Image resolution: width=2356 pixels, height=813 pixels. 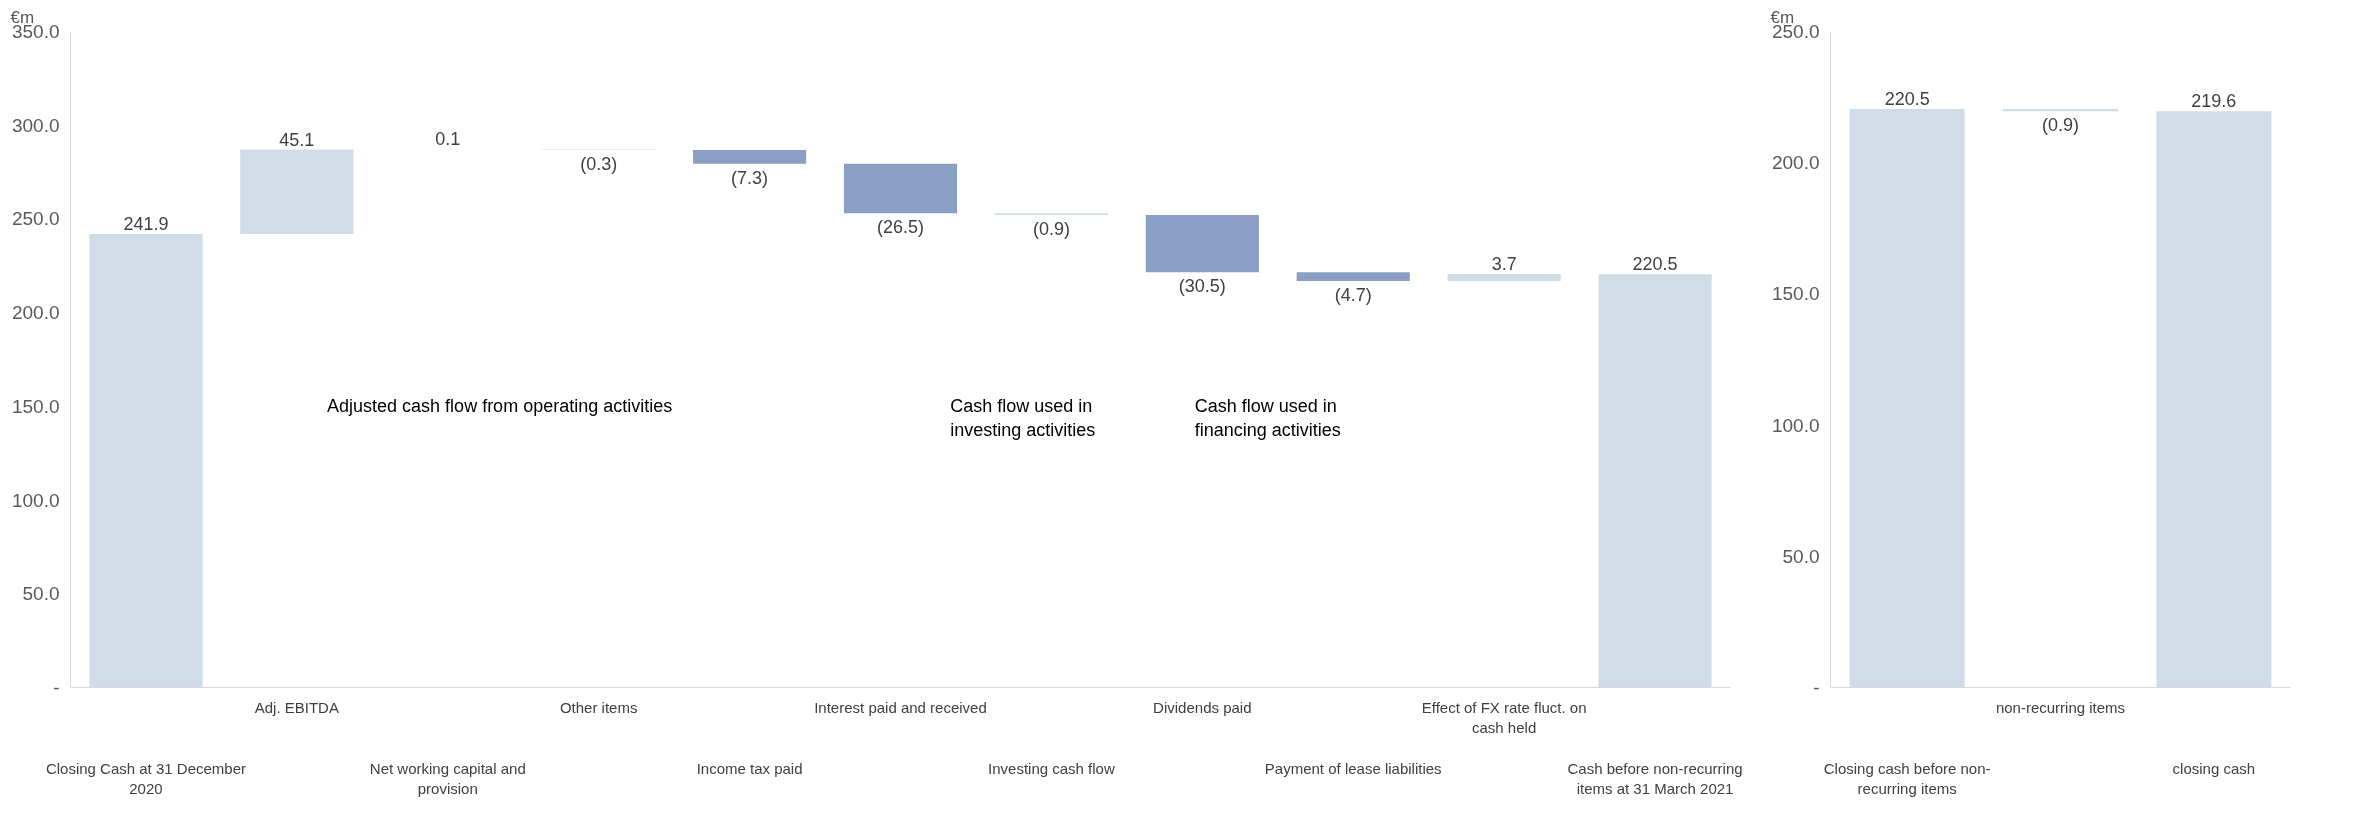 I want to click on x-tick-label: Net working capital and provision, so click(x=447, y=778).